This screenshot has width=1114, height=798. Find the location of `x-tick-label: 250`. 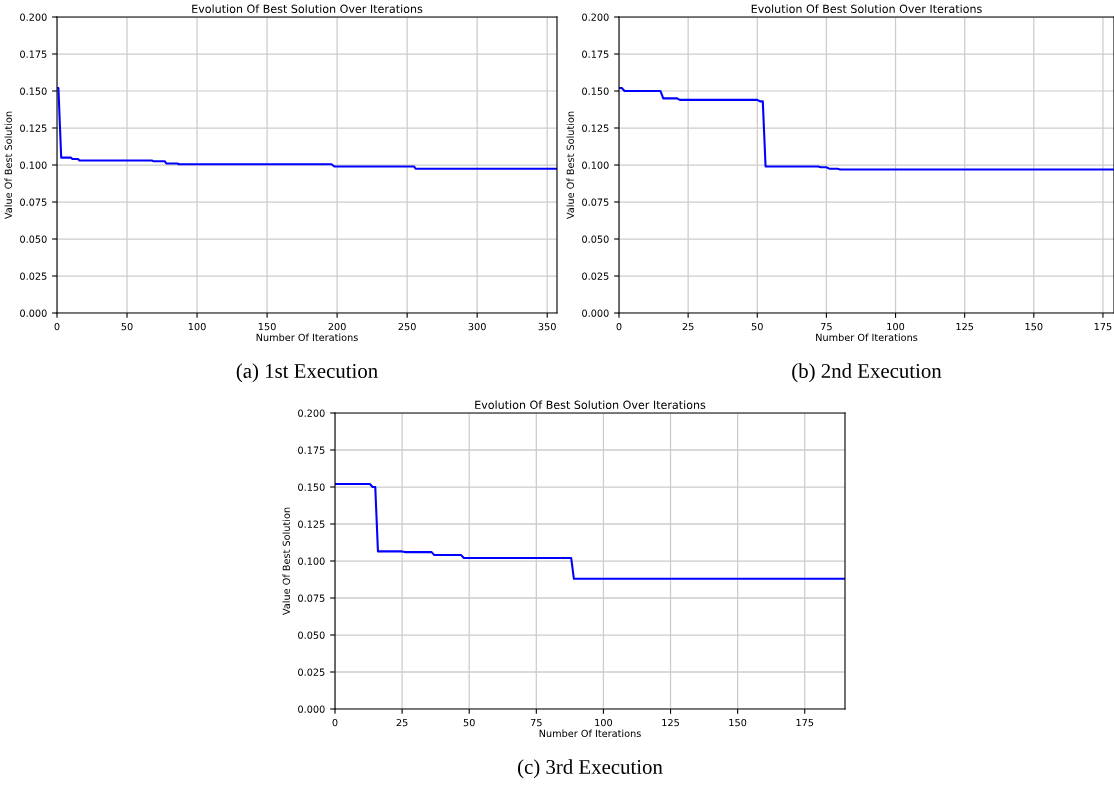

x-tick-label: 250 is located at coordinates (407, 326).